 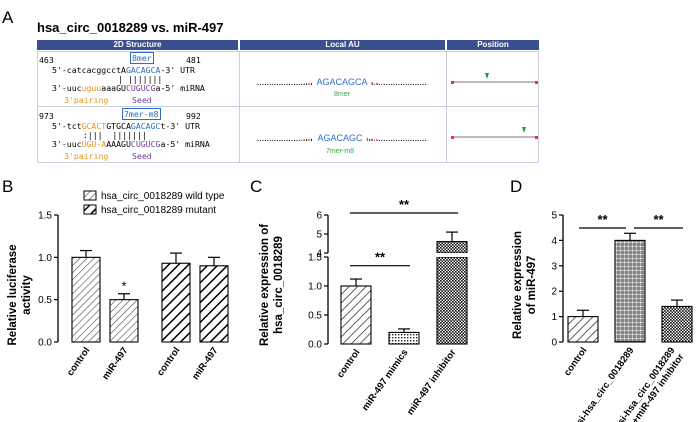 What do you see at coordinates (340, 151) in the screenshot?
I see `site2-au-type: 7mer-m8` at bounding box center [340, 151].